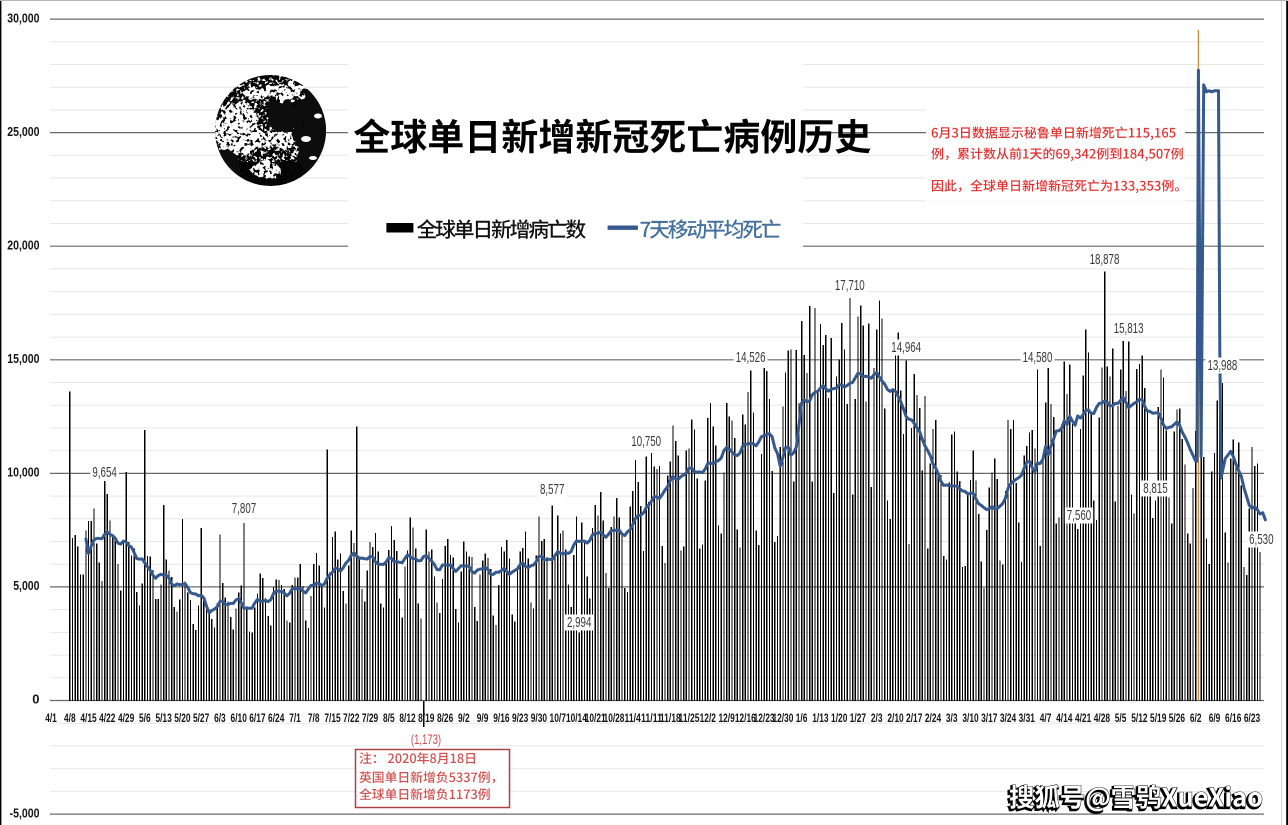  I want to click on svg-text: 30,000, so click(23, 17).